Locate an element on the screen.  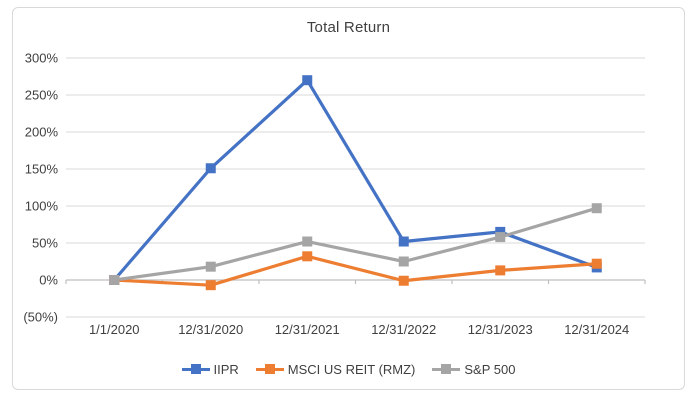
x-axis-category-label: 1/1/2020 is located at coordinates (114, 329).